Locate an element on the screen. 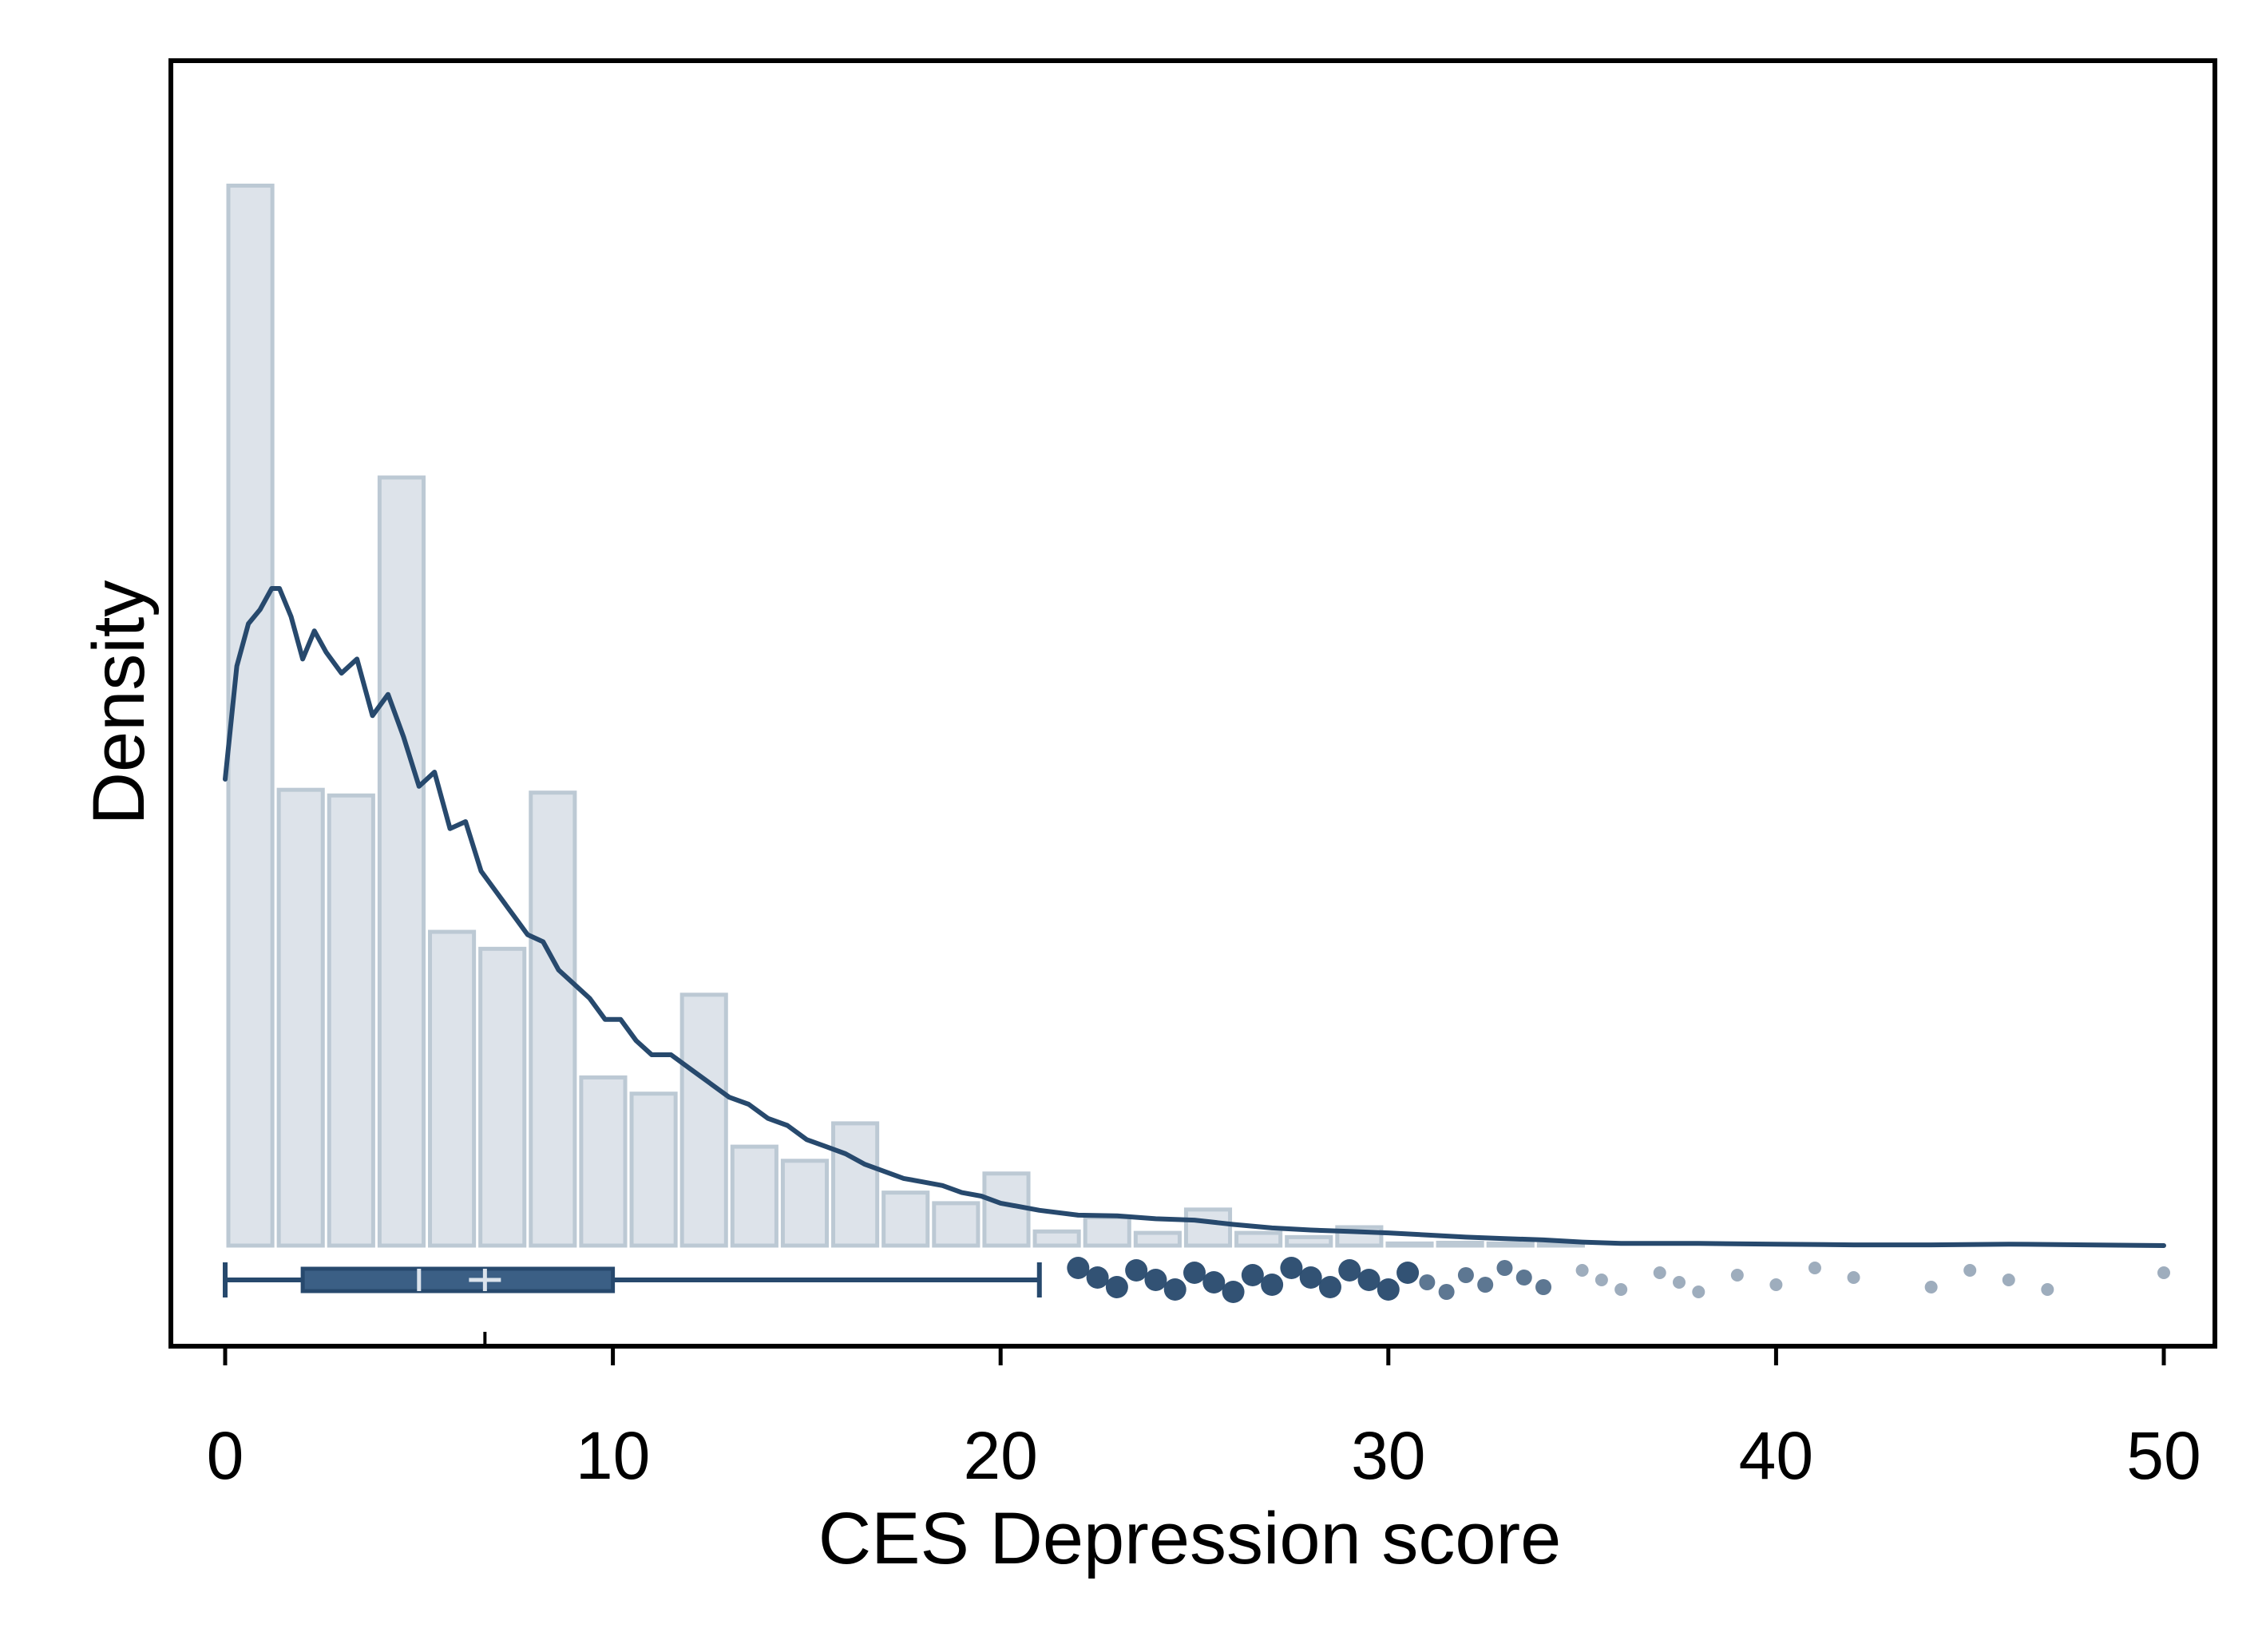  x-tick-label: 0 is located at coordinates (226, 1455).